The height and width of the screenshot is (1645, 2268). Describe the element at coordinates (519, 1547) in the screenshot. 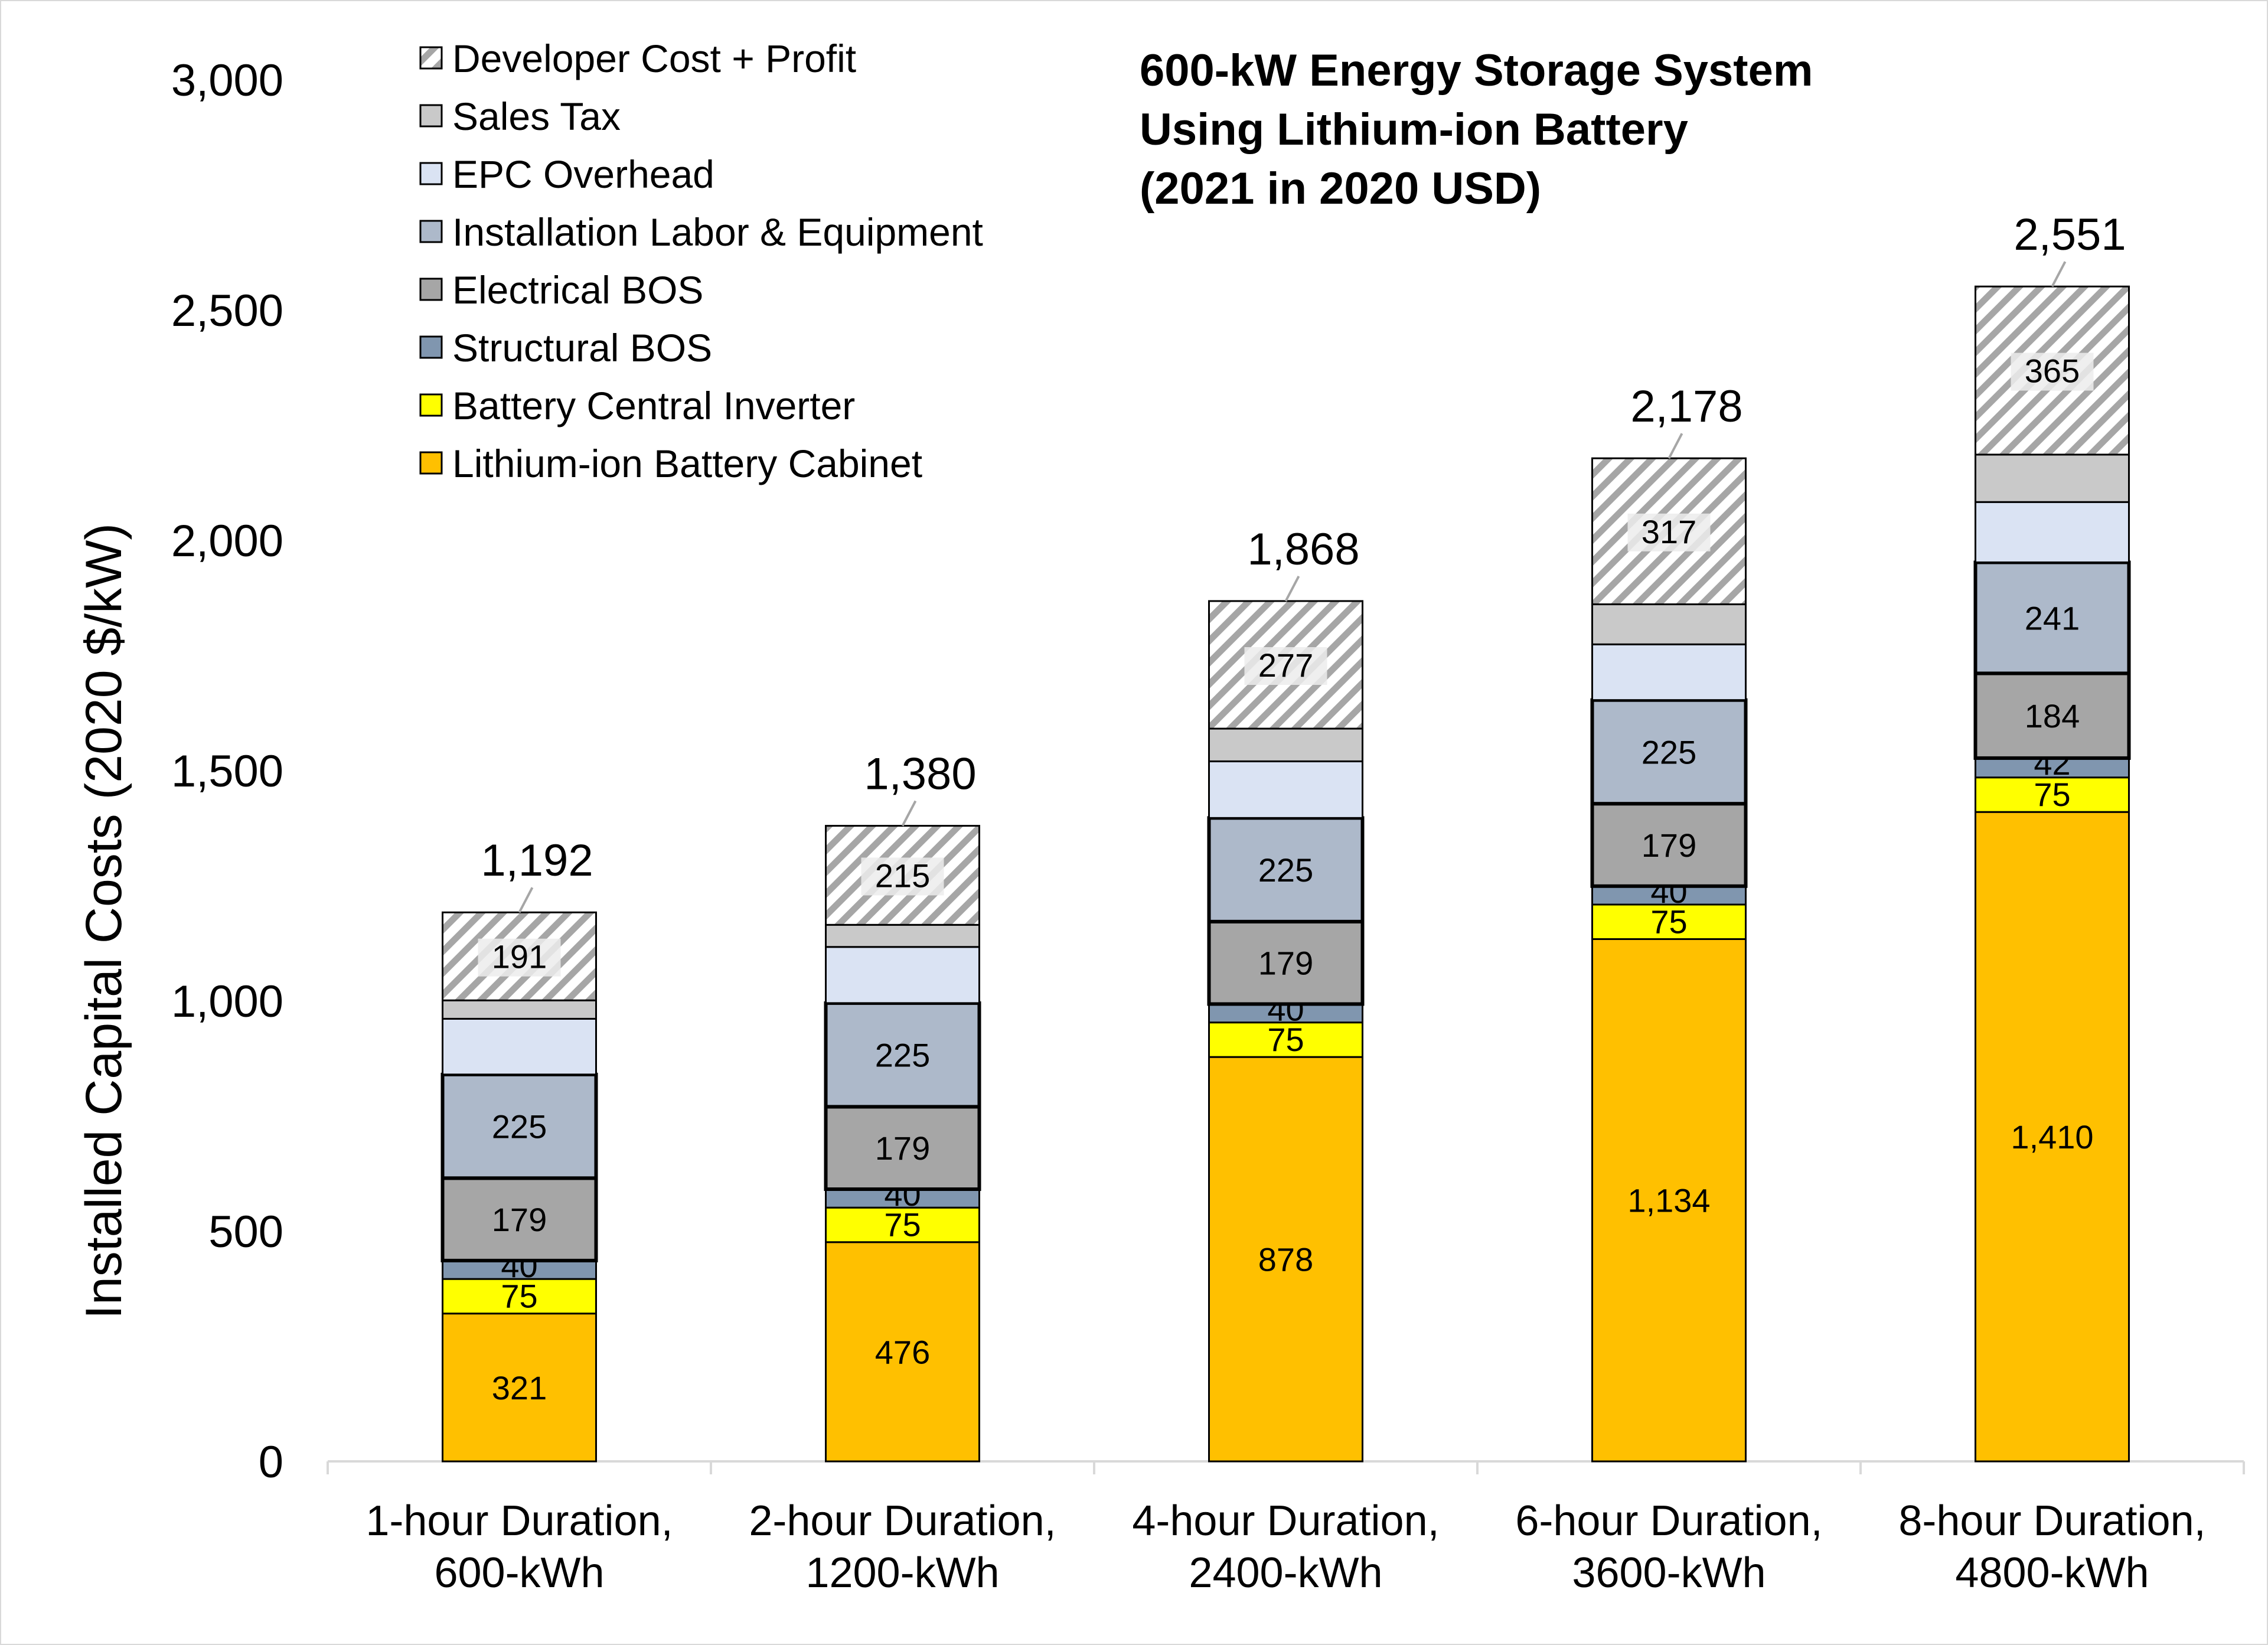

I see `x-tick-label: 1-hour Duration, 600-kWh` at that location.